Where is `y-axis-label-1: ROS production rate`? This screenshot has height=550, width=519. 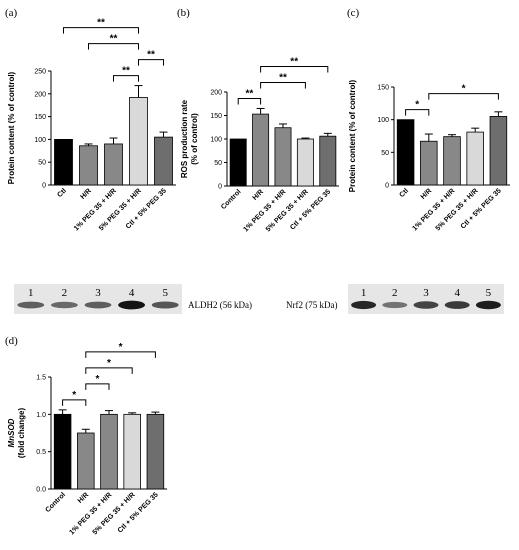
y-axis-label-1: ROS production rate is located at coordinates (184, 138).